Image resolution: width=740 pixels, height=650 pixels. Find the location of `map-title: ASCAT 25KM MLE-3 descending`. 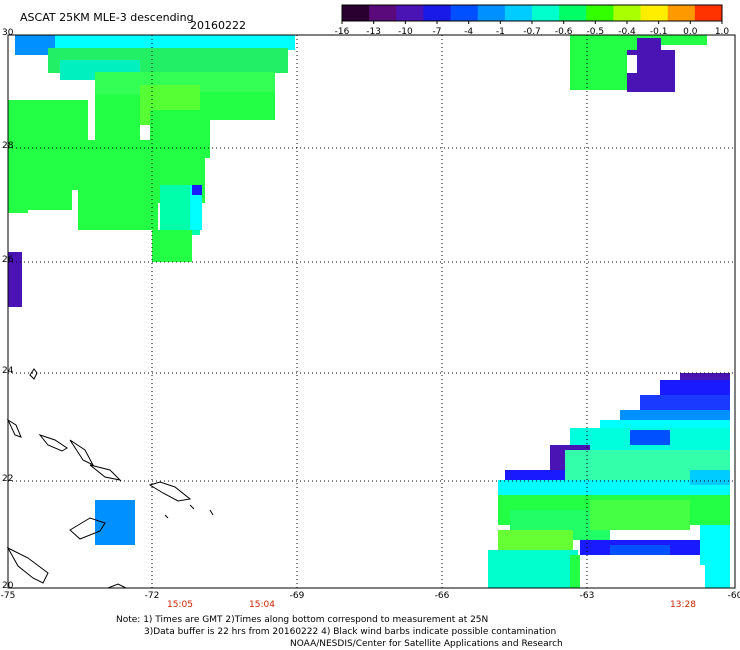

map-title: ASCAT 25KM MLE-3 descending is located at coordinates (107, 17).